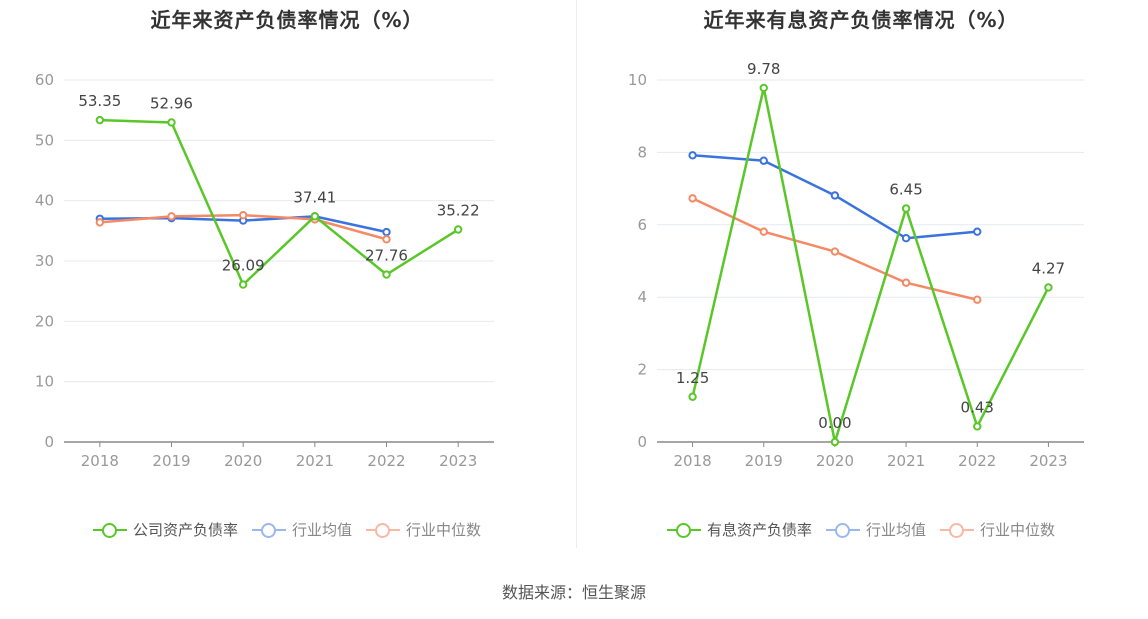  I want to click on y-tick-label: 6, so click(642, 225).